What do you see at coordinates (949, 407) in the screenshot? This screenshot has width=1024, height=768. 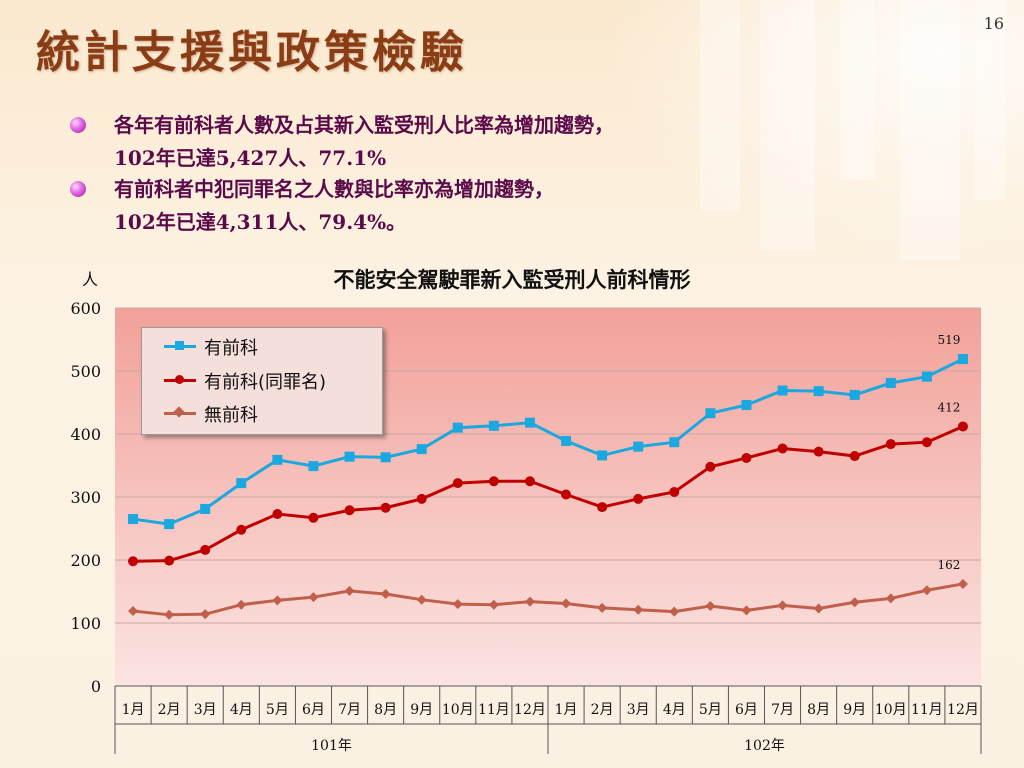 I see `data-label: 412` at bounding box center [949, 407].